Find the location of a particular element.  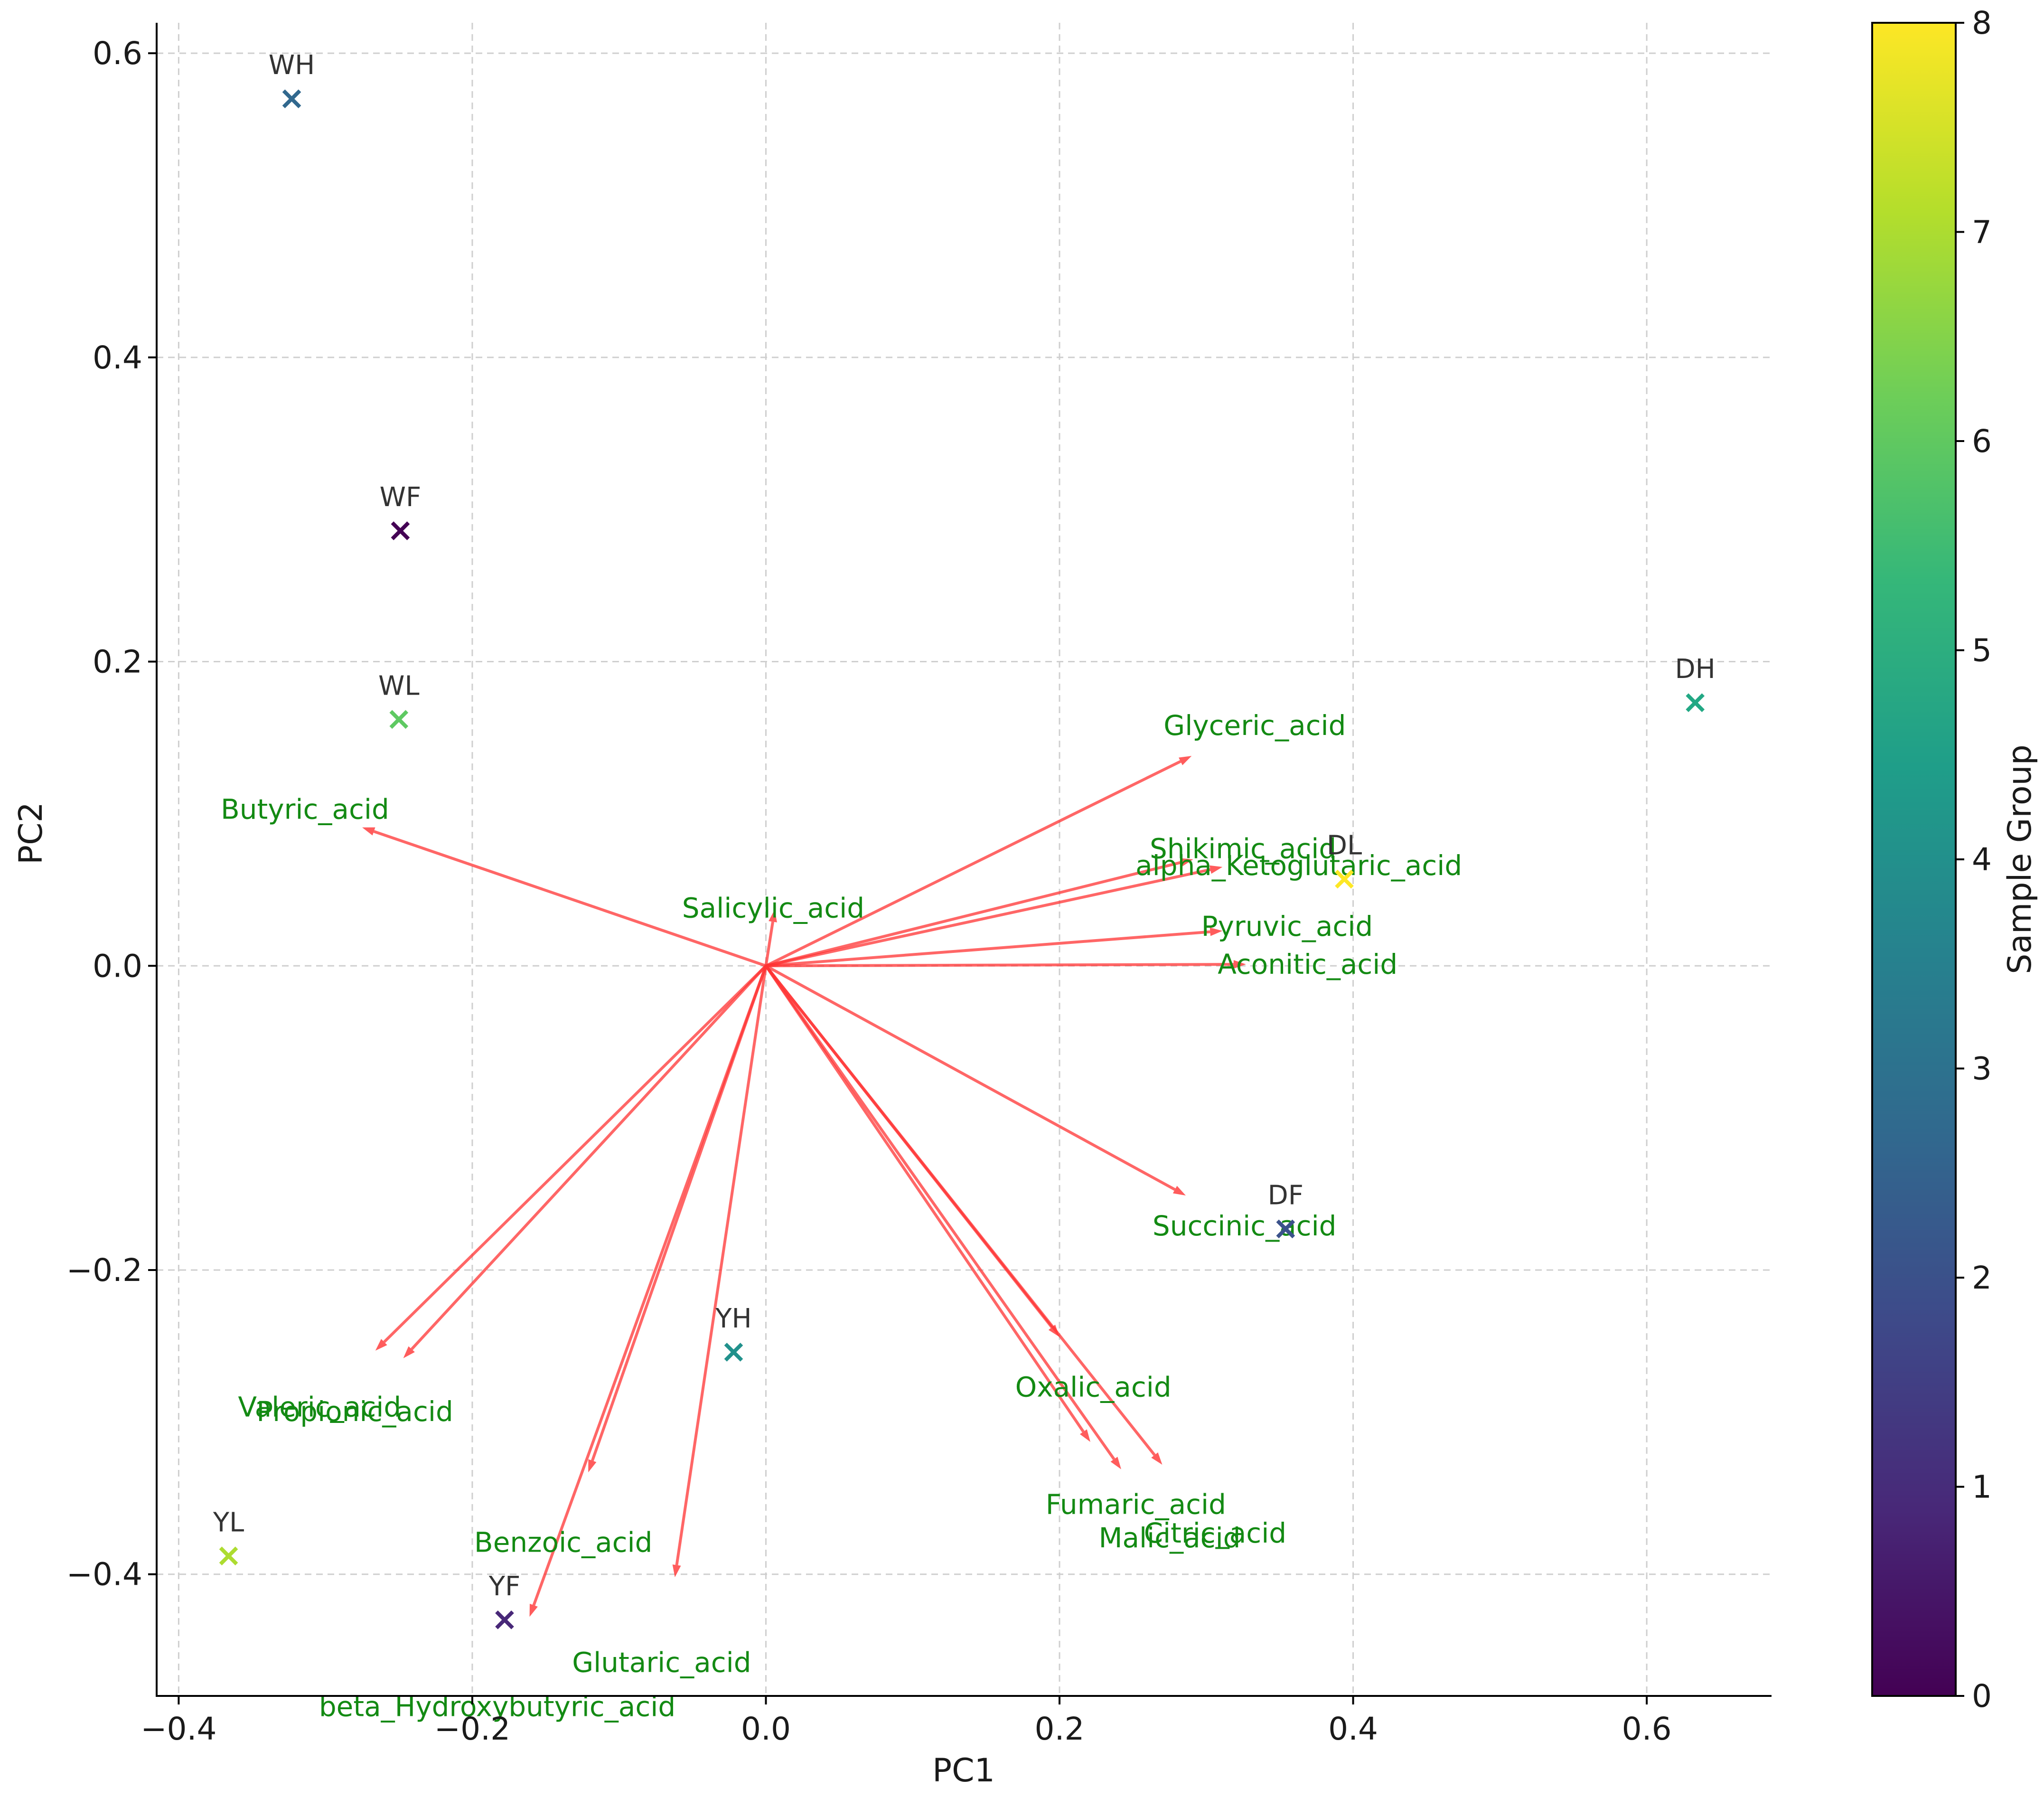

x-tick-label: 0.6 is located at coordinates (1647, 1729).